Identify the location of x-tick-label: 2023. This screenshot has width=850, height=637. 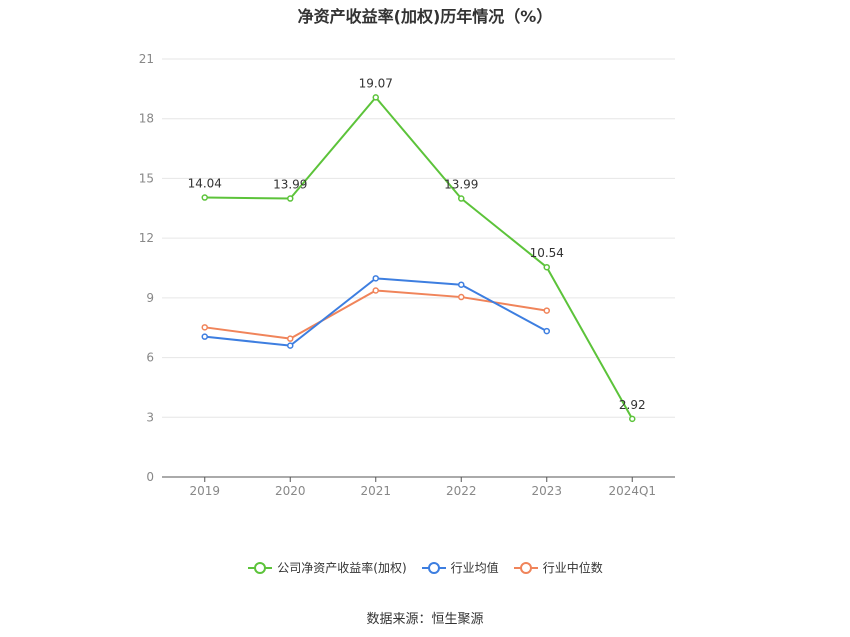
(546, 491).